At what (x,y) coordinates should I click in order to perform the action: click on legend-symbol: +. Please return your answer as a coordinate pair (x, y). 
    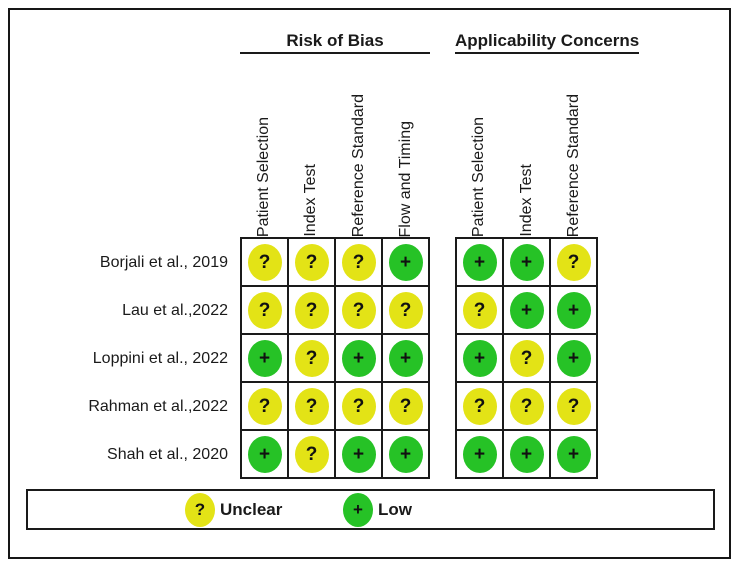
    Looking at the image, I should click on (358, 509).